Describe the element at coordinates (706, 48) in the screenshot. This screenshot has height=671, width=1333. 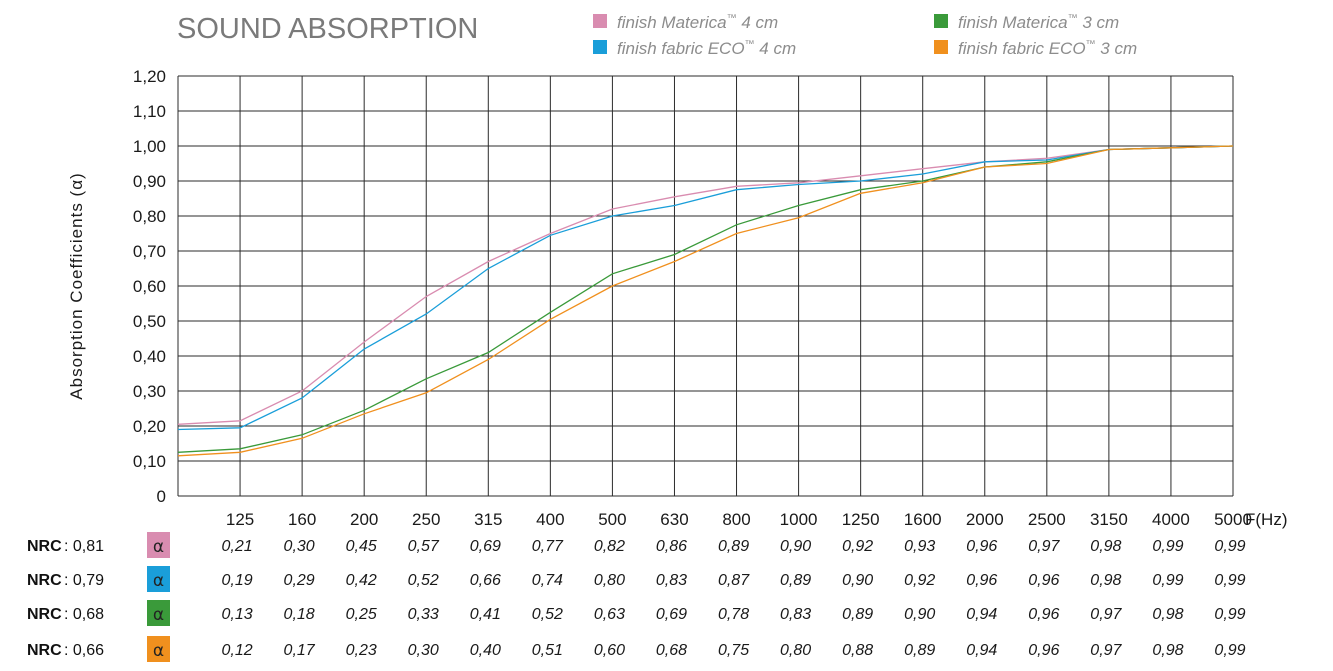
I see `legend-label-1: finish fabric ECO™ 4 cm` at that location.